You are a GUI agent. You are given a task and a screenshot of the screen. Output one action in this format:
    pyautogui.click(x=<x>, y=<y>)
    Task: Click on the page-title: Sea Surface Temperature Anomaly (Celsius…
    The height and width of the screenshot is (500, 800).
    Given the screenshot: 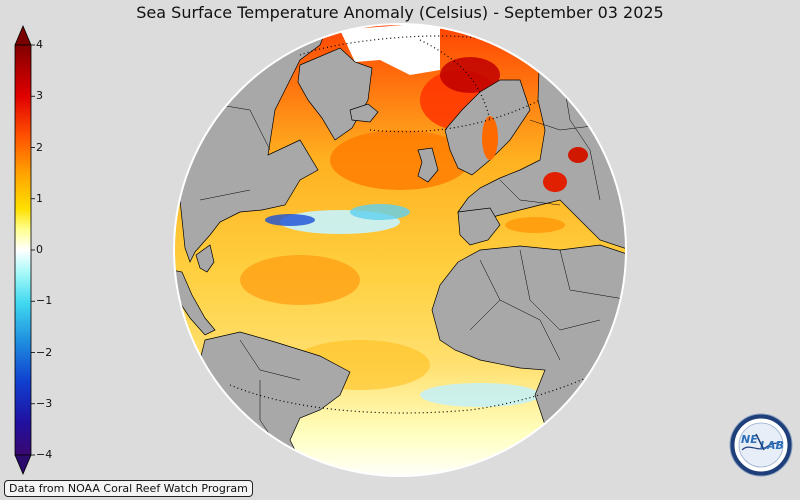 What is the action you would take?
    pyautogui.click(x=400, y=12)
    